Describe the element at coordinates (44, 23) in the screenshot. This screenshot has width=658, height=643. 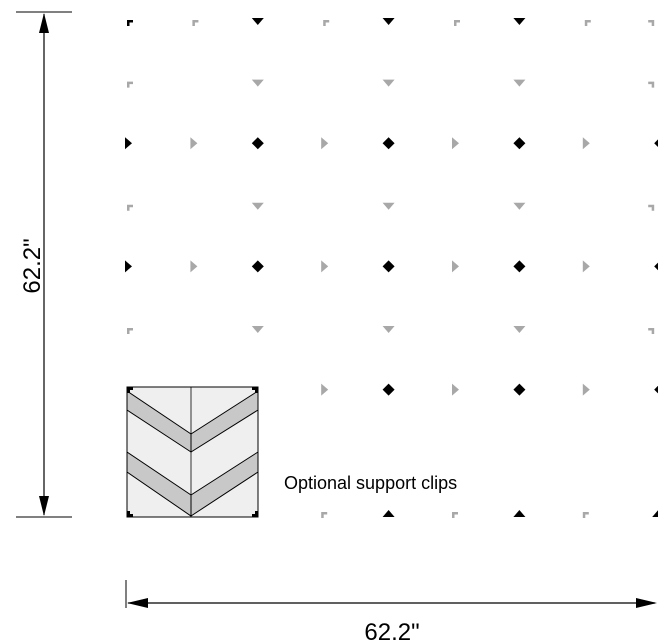
I see `arrow-up-icon` at that location.